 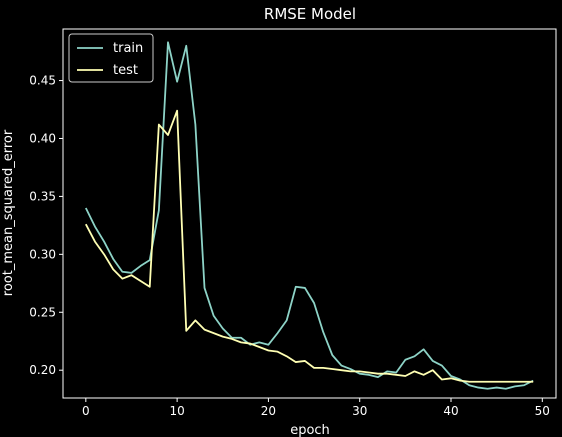 I want to click on x-tick-label: 50, so click(x=542, y=411).